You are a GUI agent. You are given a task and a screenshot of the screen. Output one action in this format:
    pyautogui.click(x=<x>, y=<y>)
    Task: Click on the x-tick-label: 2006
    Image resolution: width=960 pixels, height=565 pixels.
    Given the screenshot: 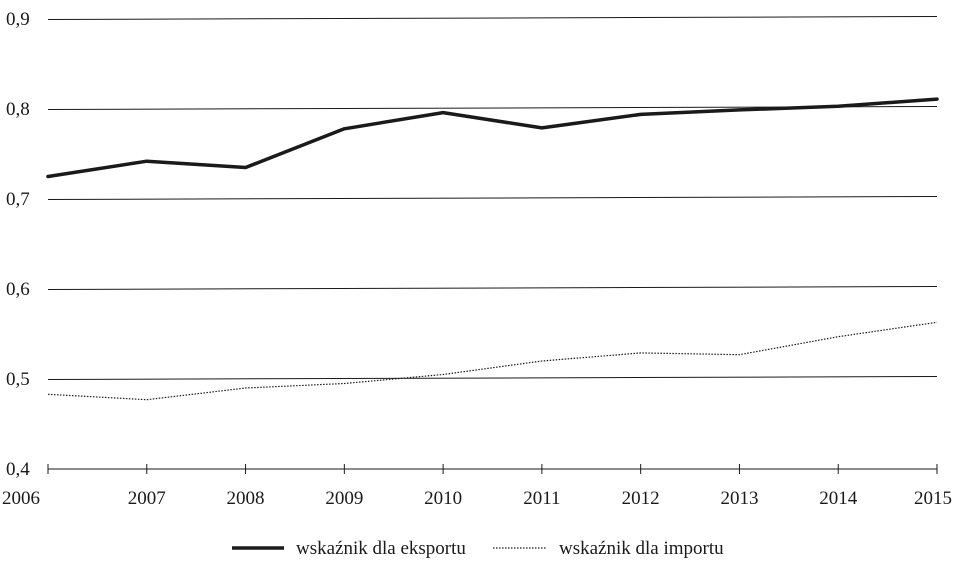 What is the action you would take?
    pyautogui.click(x=21, y=498)
    